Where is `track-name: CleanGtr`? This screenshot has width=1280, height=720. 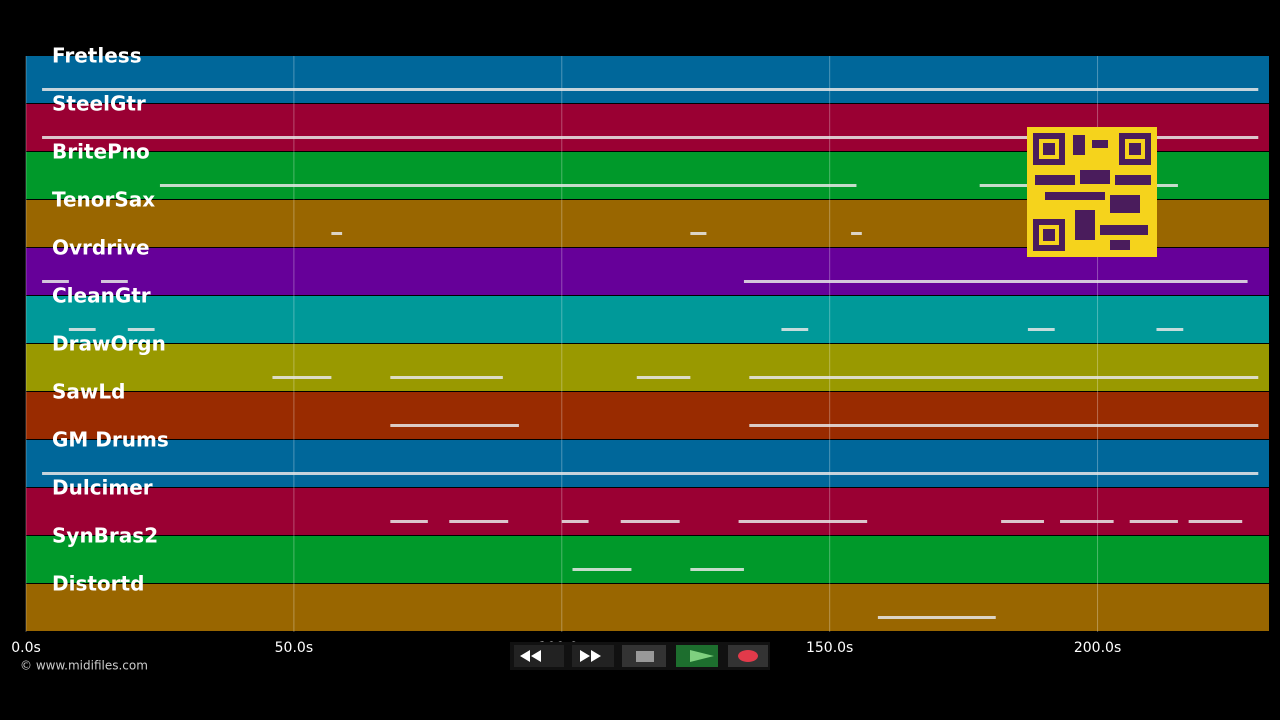 track-name: CleanGtr is located at coordinates (101, 296).